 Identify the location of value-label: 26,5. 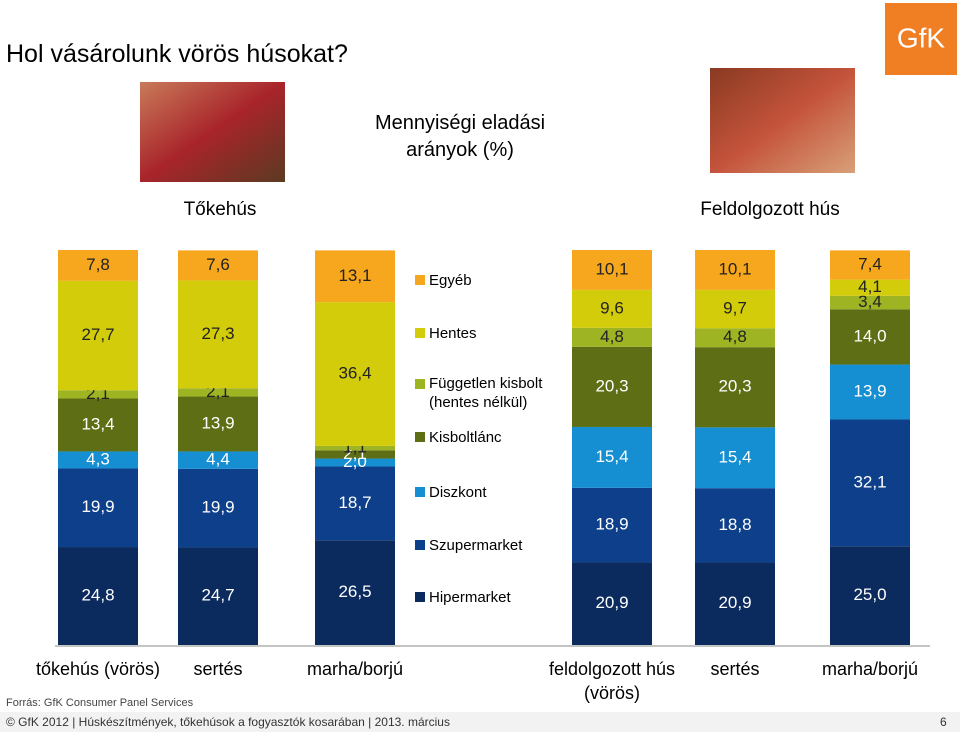
(354, 591).